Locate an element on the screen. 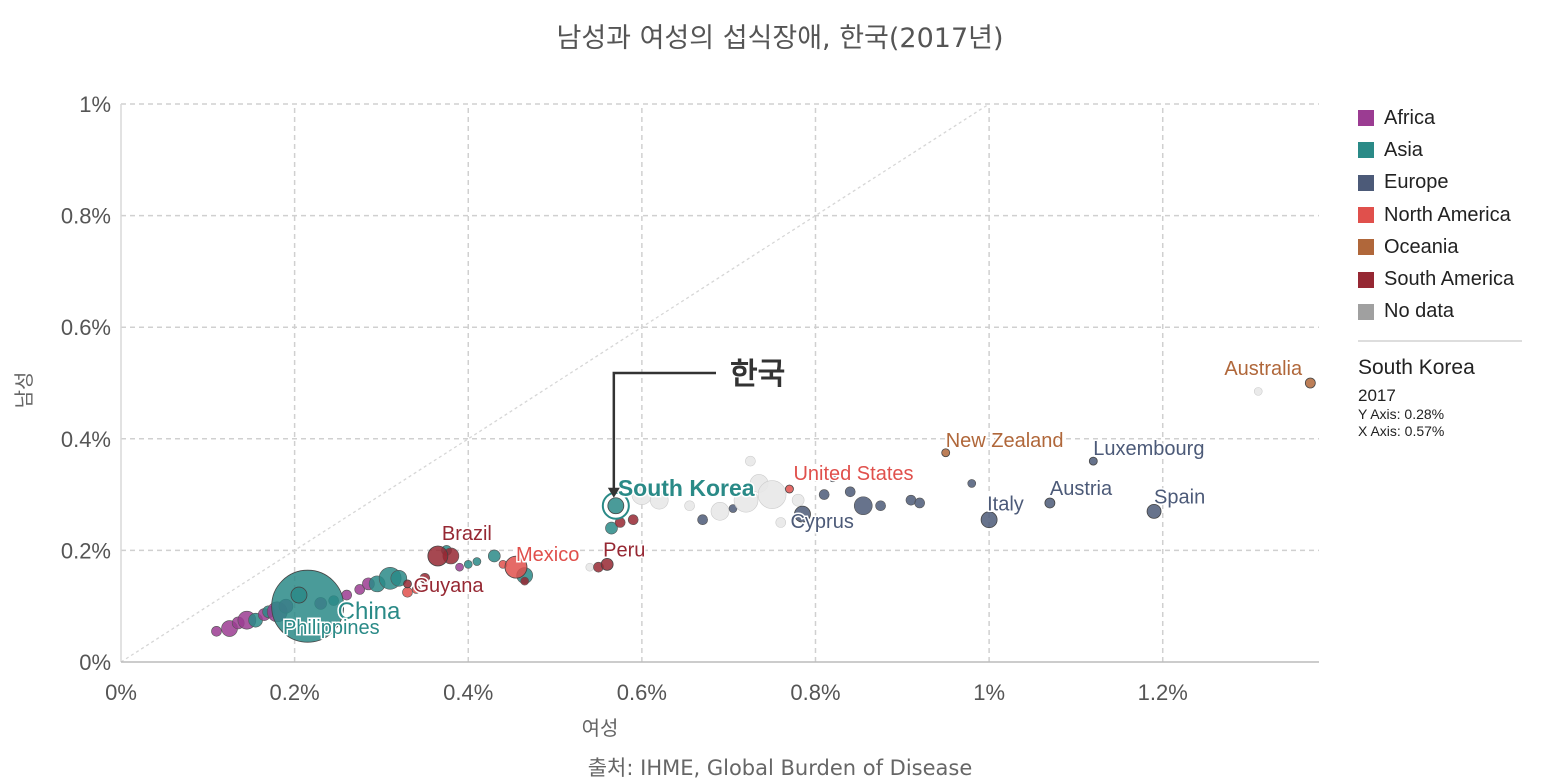 This screenshot has height=784, width=1560. data-point-new-zealand is located at coordinates (946, 453).